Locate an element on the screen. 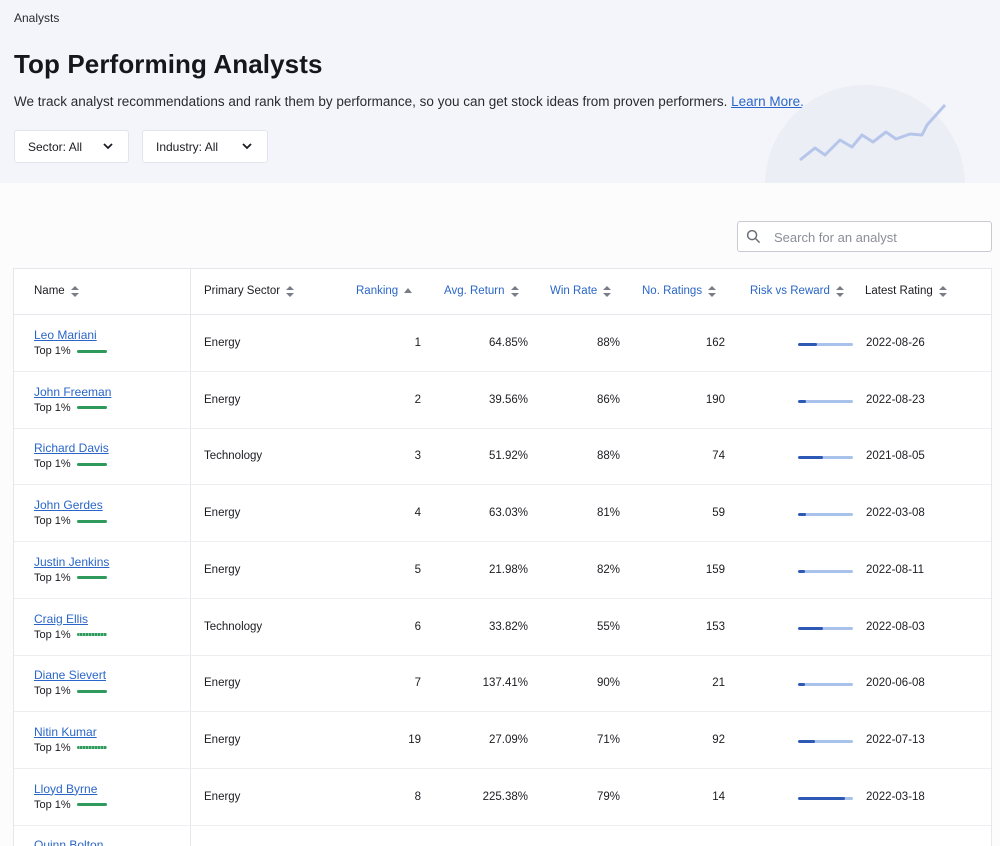 The width and height of the screenshot is (1000, 846). analyst-name-link: Leo Mariani is located at coordinates (65, 335).